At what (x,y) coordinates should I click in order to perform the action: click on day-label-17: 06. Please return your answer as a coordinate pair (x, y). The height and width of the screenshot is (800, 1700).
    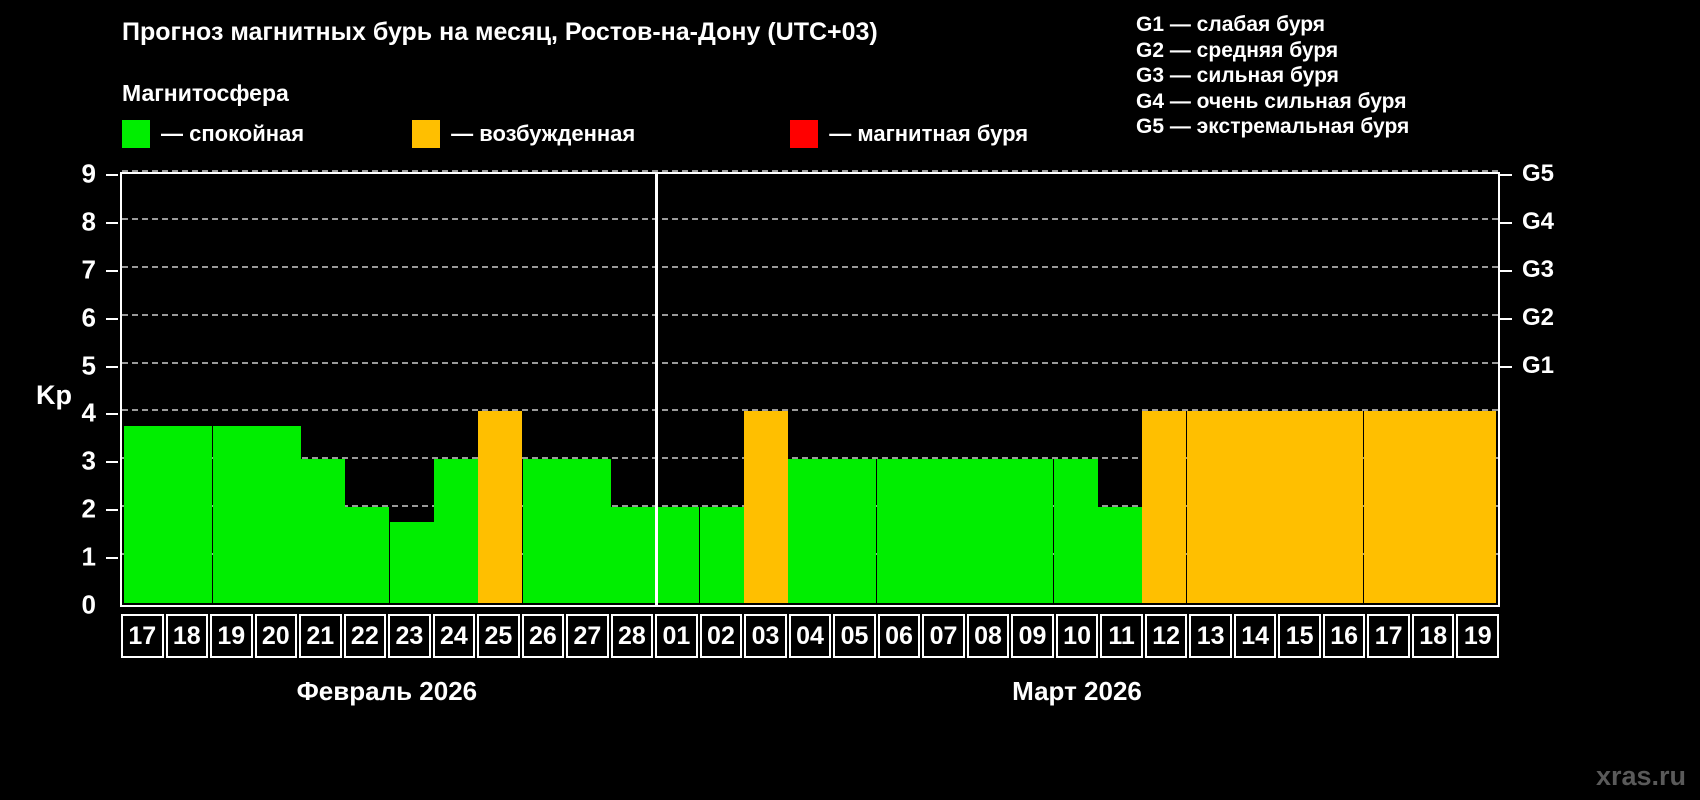
    Looking at the image, I should click on (899, 636).